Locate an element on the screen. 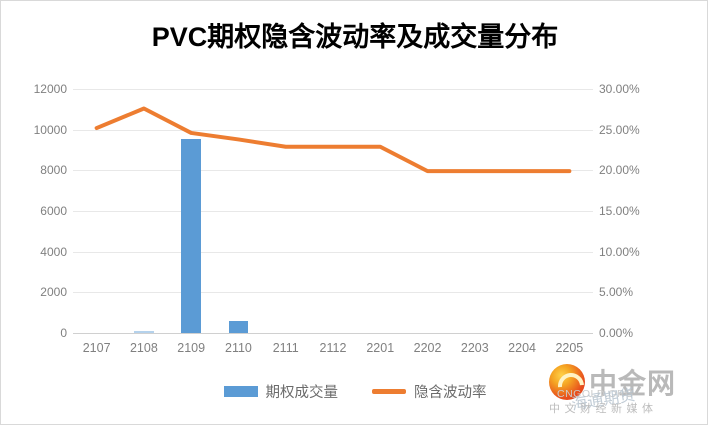 The width and height of the screenshot is (708, 425). legend-item-volume: 期权成交量 is located at coordinates (281, 391).